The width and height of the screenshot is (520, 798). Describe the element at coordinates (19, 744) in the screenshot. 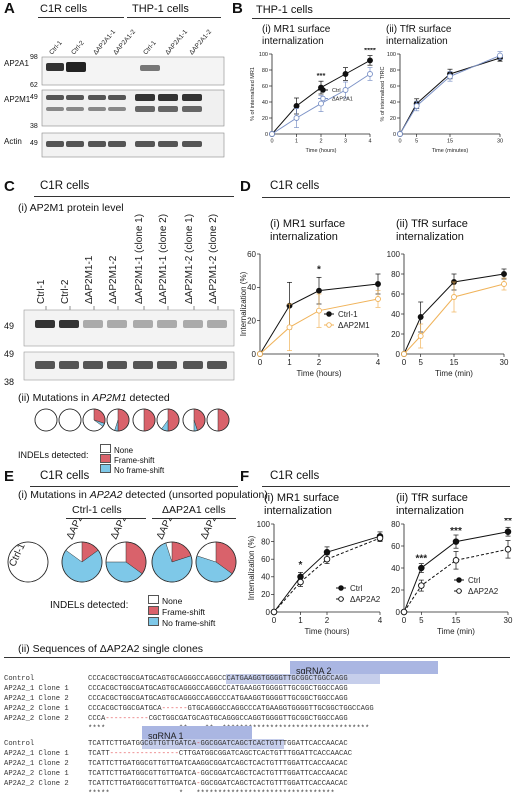

I see `sequence-name: Control` at that location.